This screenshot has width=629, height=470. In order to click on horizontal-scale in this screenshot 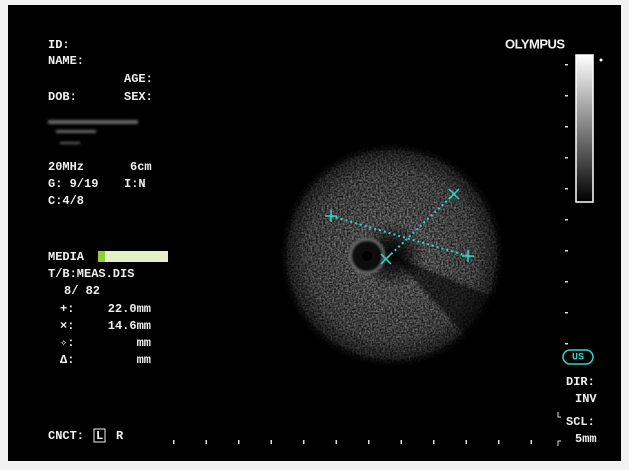, I will do `click(367, 429)`.